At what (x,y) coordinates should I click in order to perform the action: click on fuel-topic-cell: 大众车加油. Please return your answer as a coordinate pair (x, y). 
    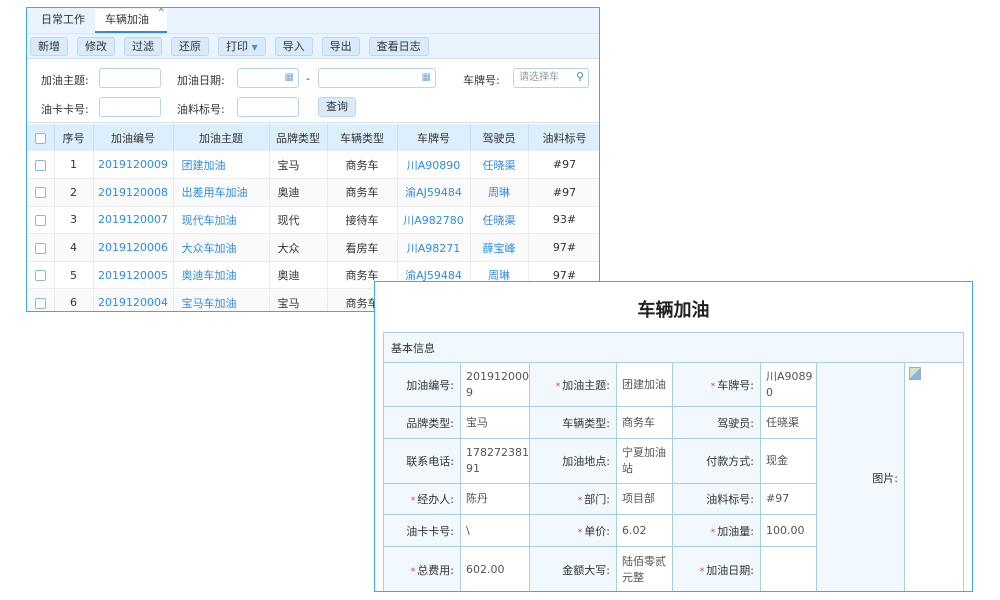
    Looking at the image, I should click on (221, 247).